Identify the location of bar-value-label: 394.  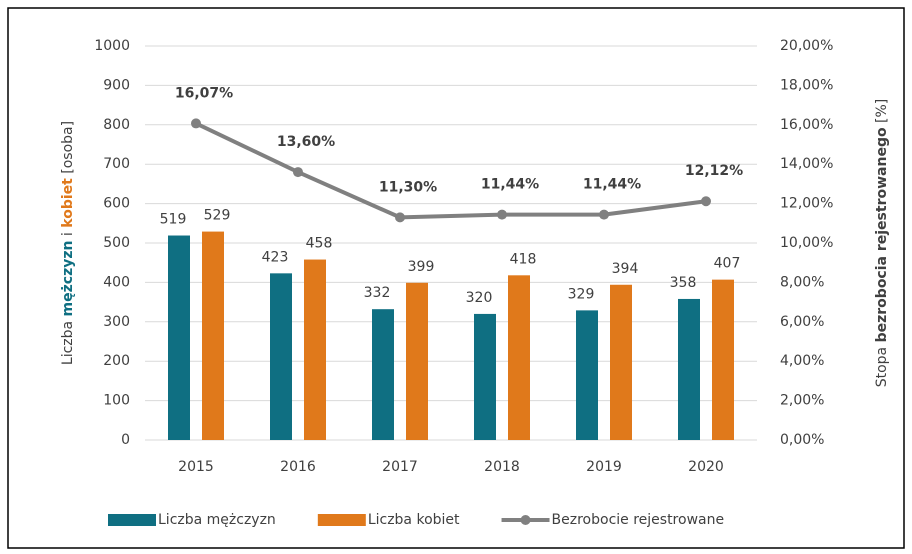
(625, 269).